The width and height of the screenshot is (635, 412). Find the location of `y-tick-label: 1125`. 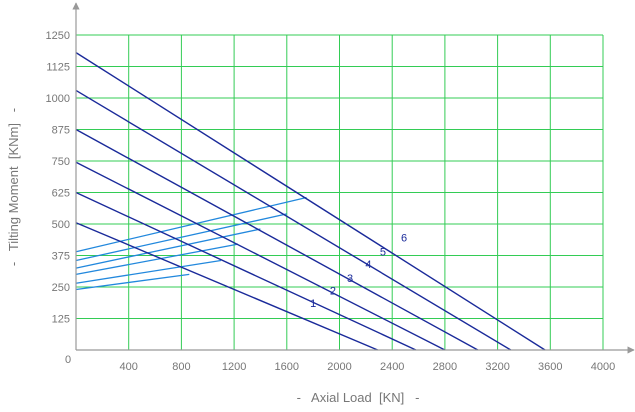

y-tick-label: 1125 is located at coordinates (58, 68).